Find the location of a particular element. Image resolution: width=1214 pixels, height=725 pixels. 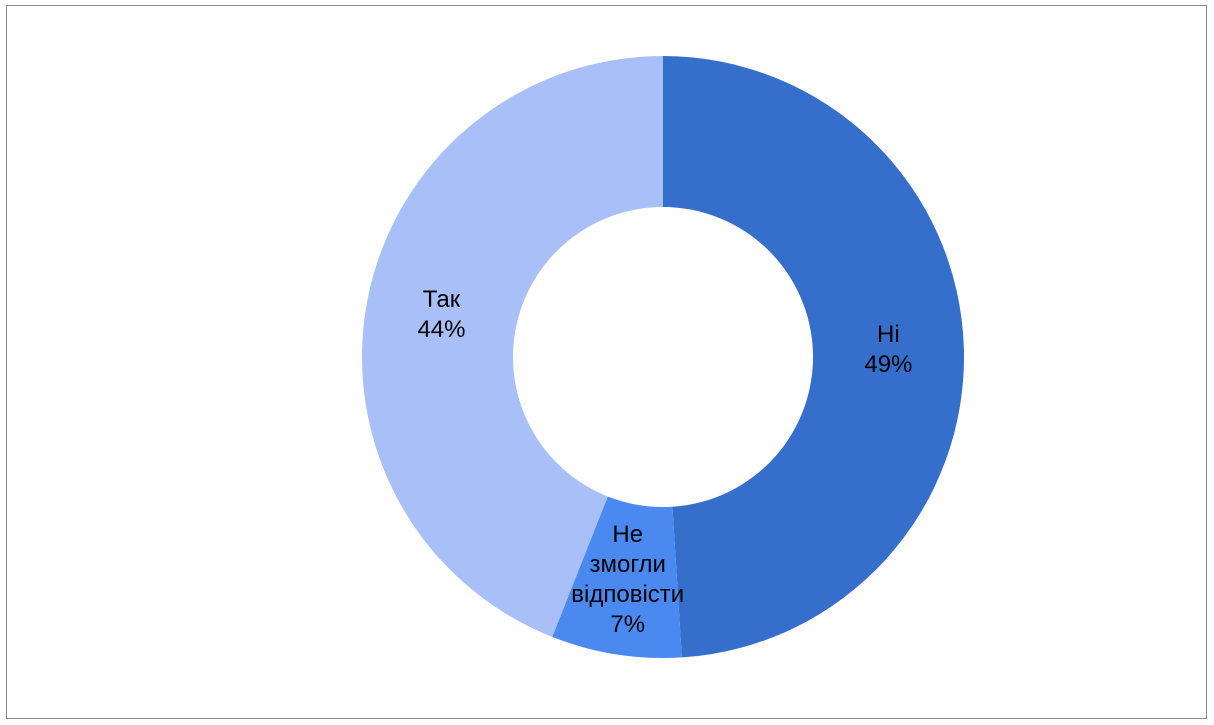

category-label: Ні is located at coordinates (888, 334).